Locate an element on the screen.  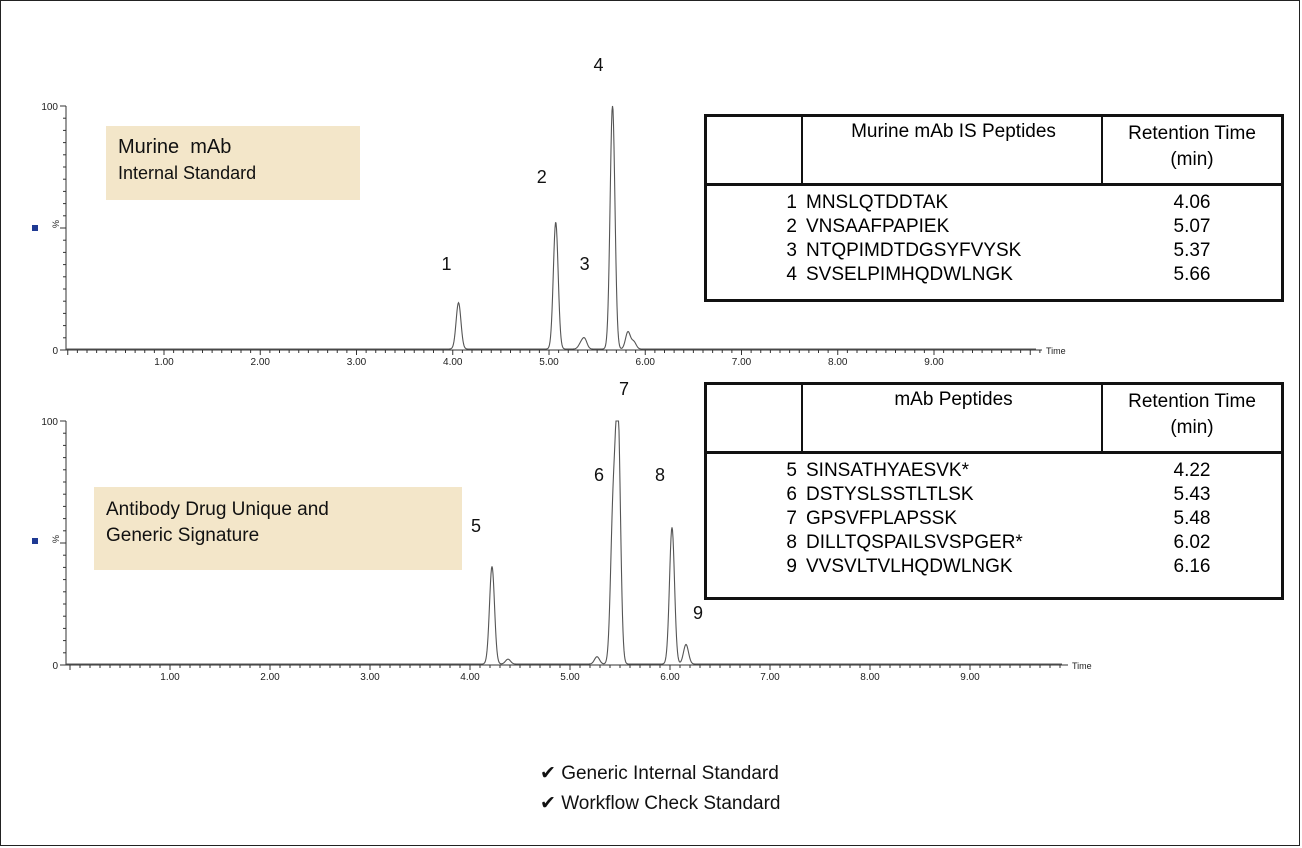
legend-item-1: ✔ Generic Internal Standard is located at coordinates (659, 773).